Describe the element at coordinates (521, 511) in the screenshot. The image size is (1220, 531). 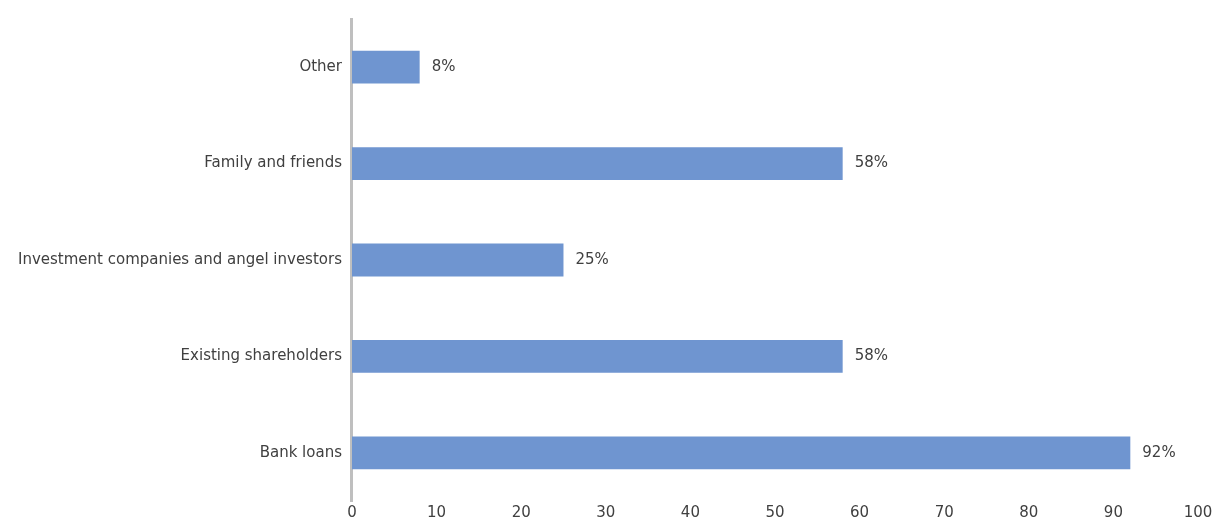
I see `x-tick-label: 20` at that location.